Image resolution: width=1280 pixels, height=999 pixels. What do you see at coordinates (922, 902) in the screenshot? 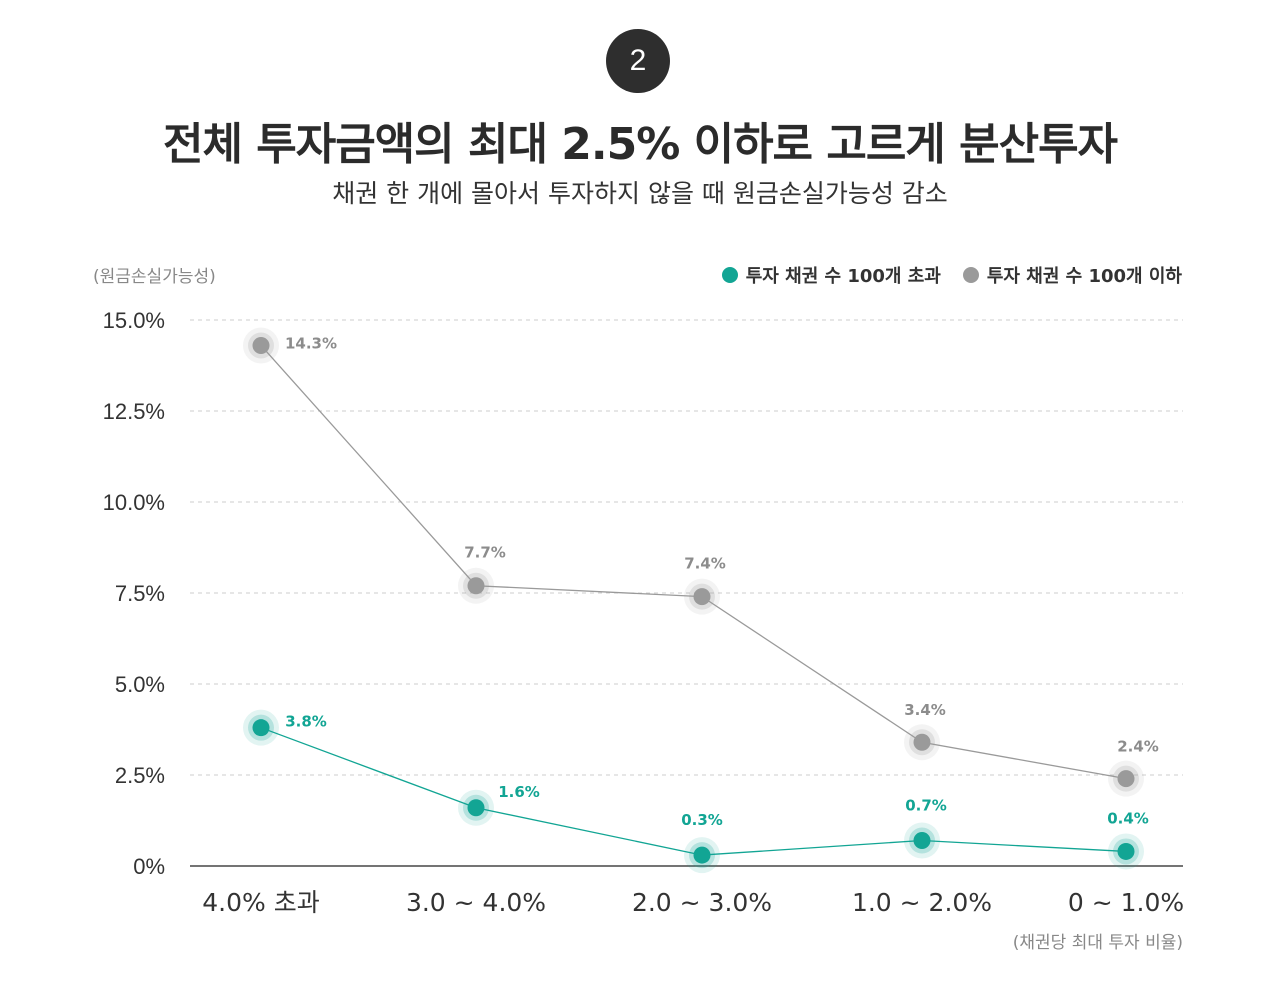
I see `x-tick-label: 1.0 ~ 2.0%` at bounding box center [922, 902].